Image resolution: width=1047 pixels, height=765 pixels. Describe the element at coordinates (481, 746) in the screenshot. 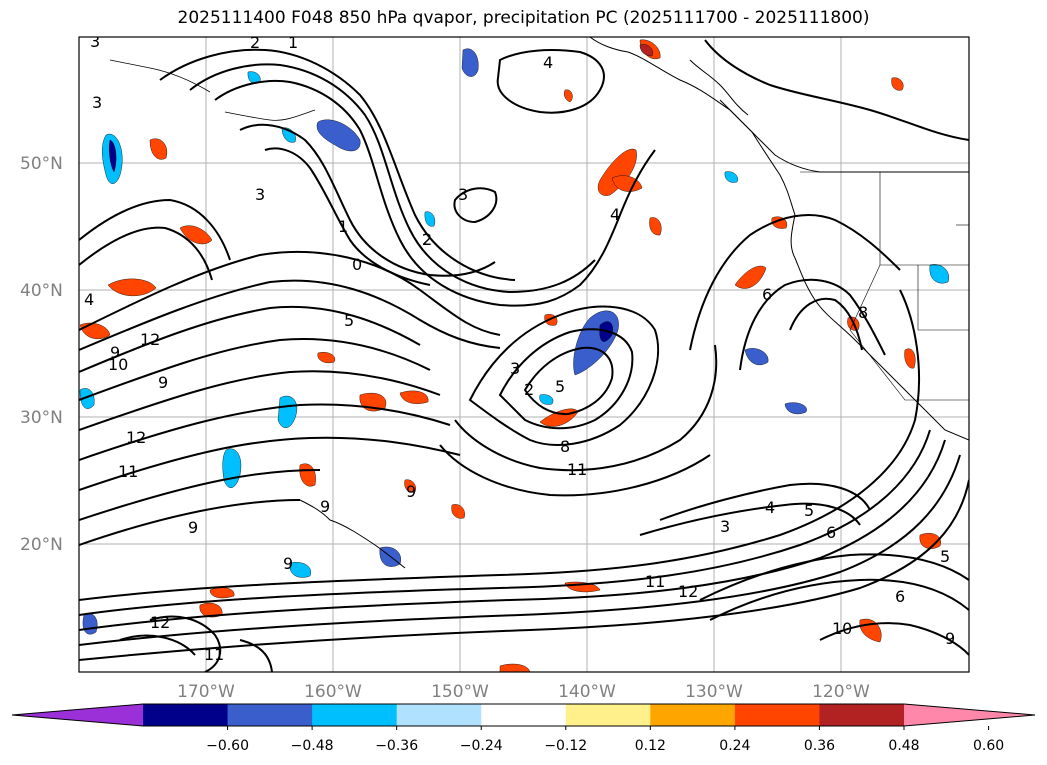

I see `colorbar-tick-label: −0.24` at that location.